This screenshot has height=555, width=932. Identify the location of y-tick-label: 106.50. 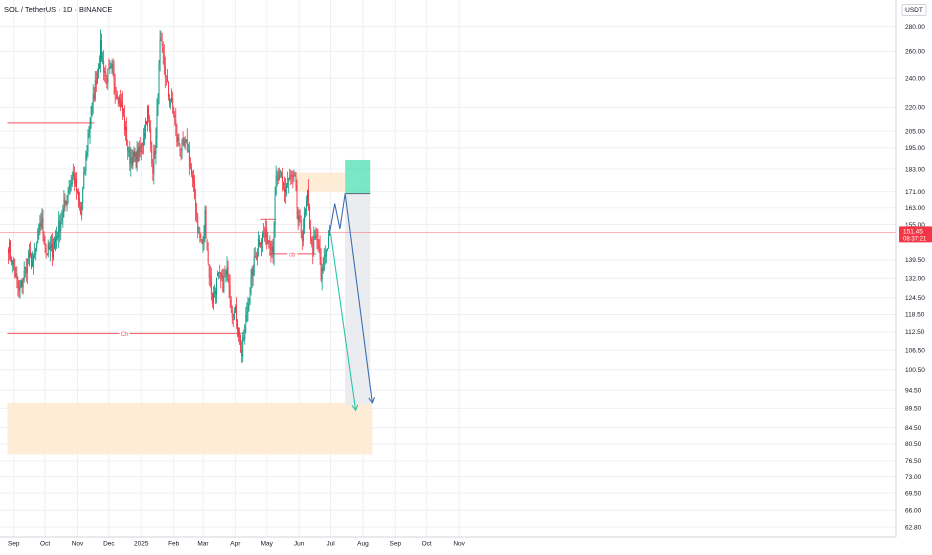
(915, 350).